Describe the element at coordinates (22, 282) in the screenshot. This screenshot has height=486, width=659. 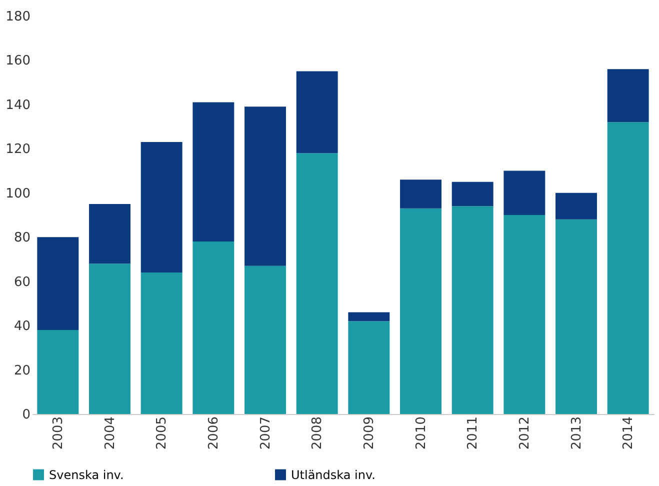
I see `y-tick-label: 60` at that location.